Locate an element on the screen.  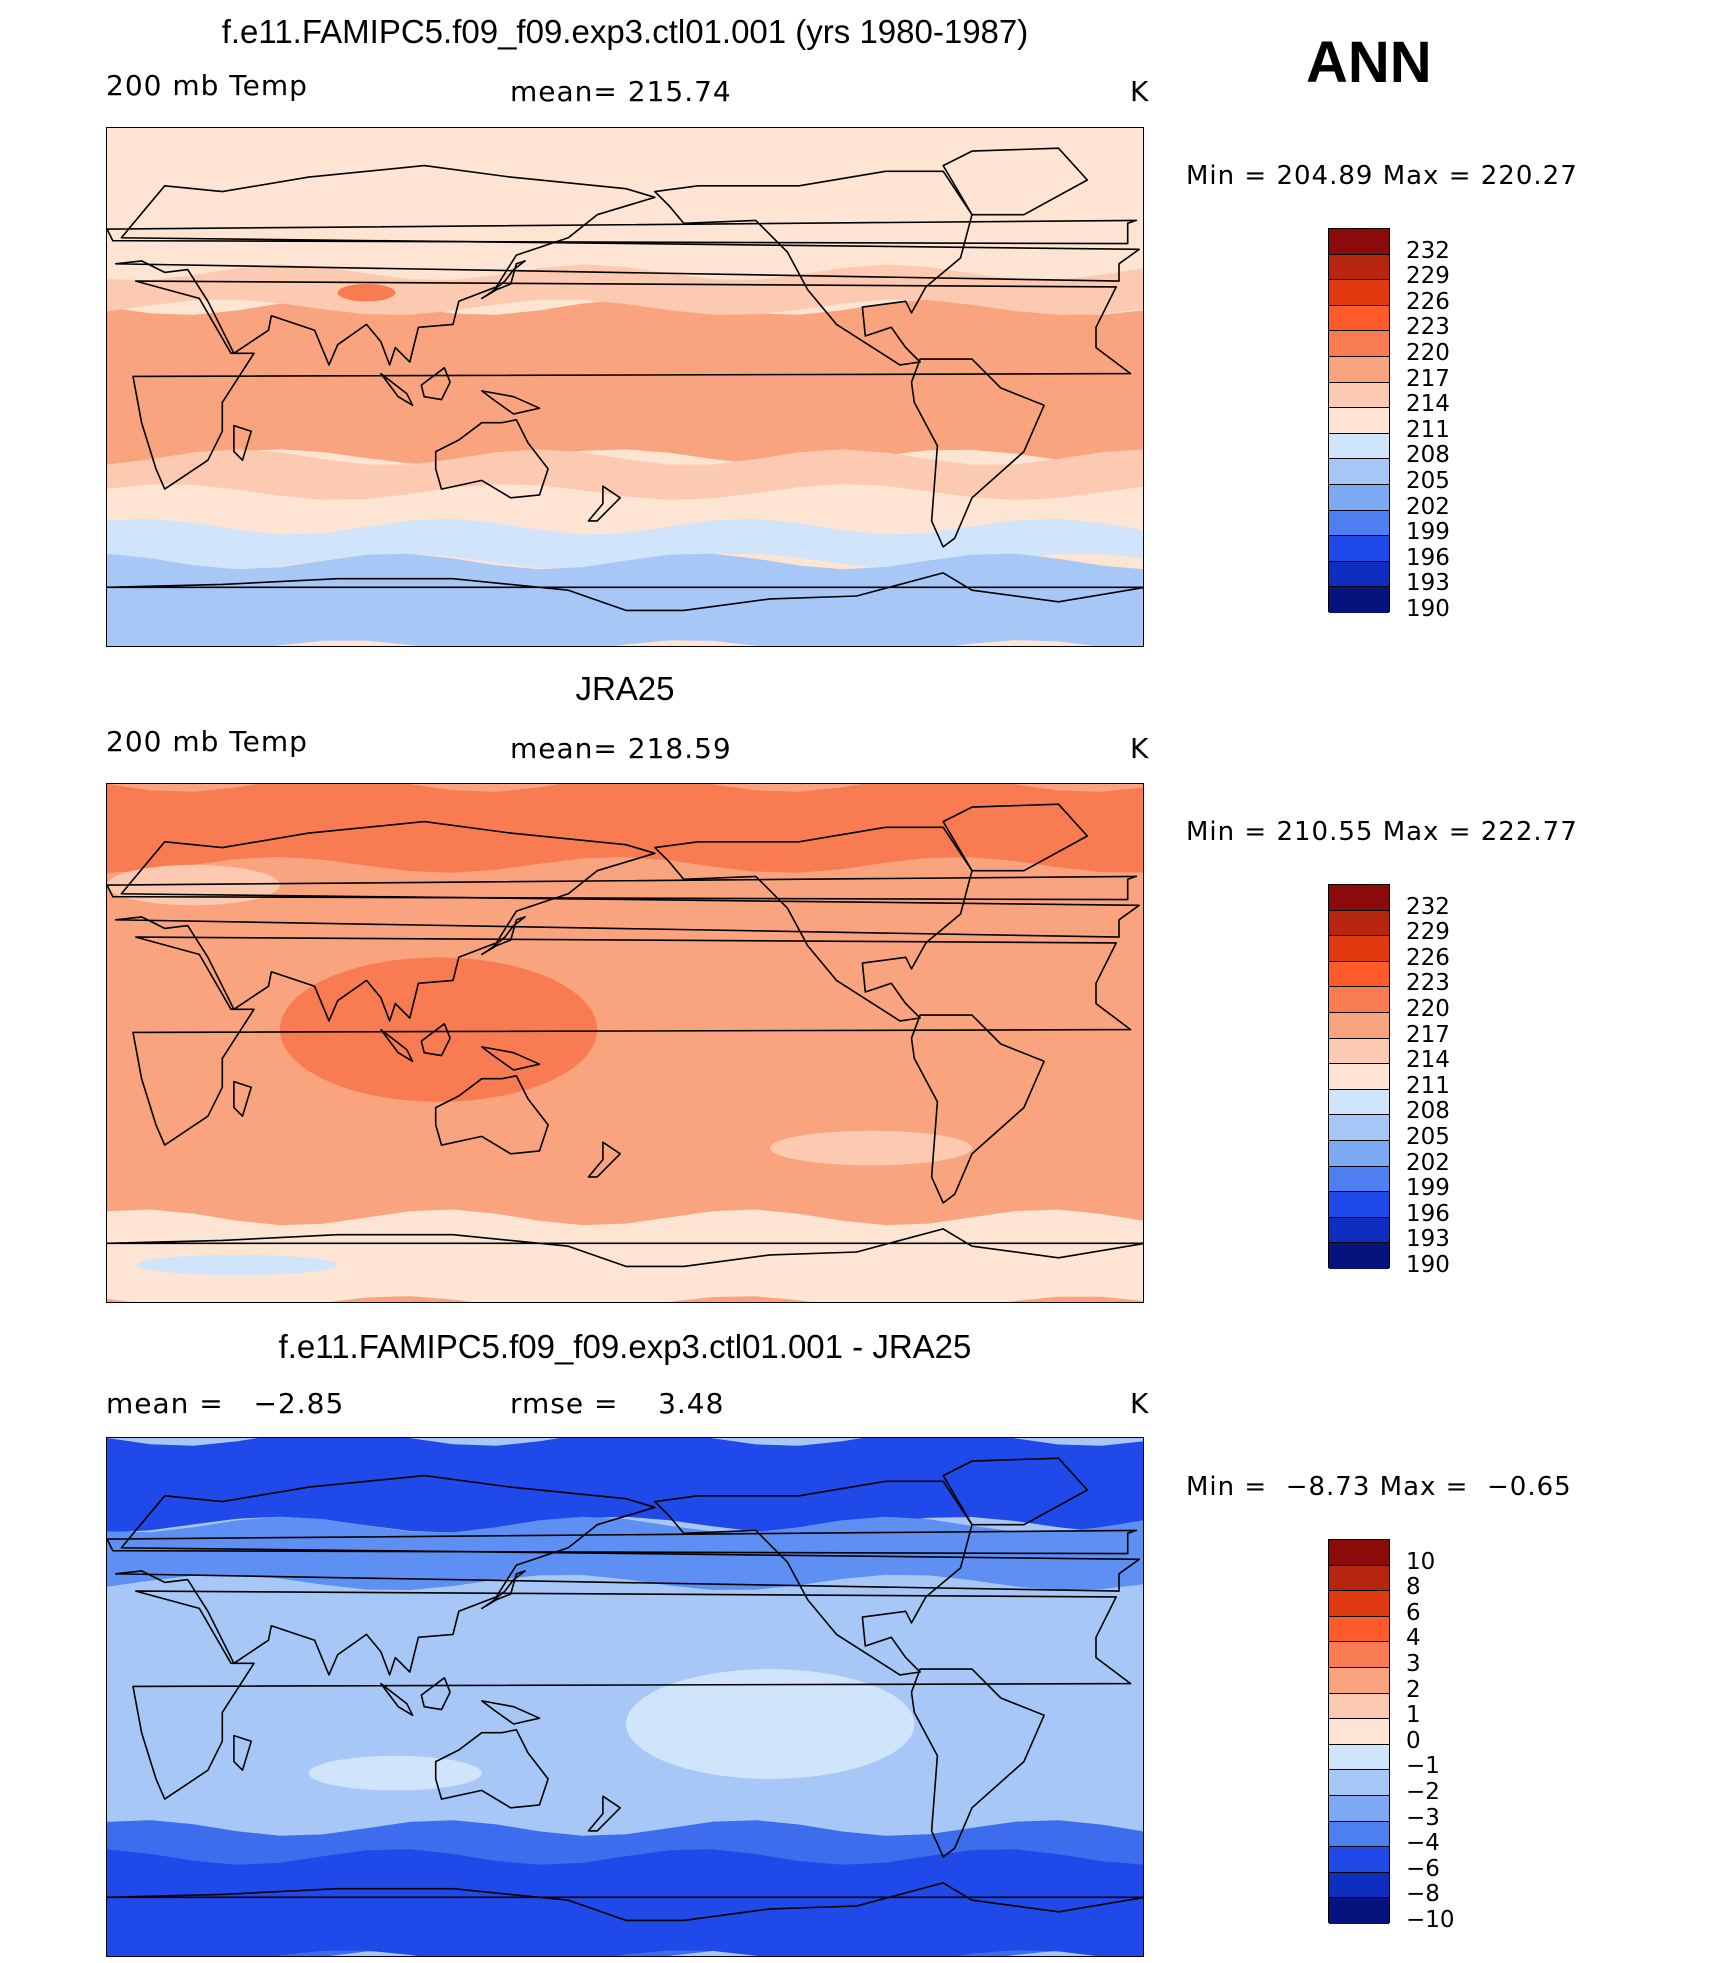
panel-3-mean-label: mean = −2.85 is located at coordinates (225, 1403).